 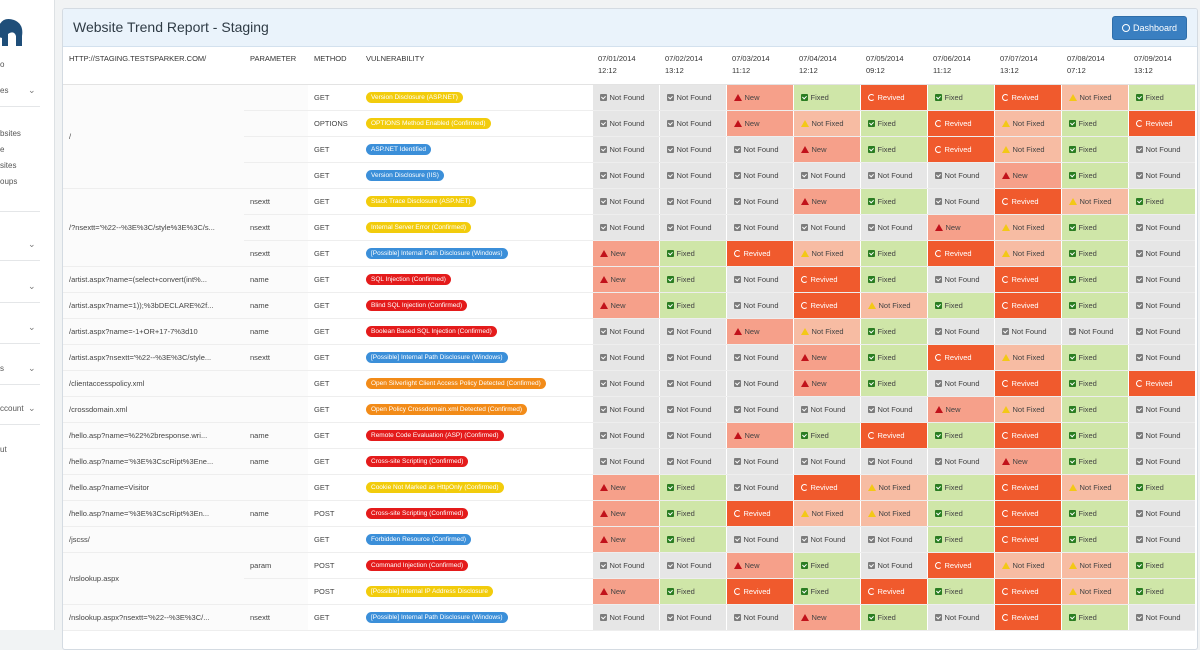 What do you see at coordinates (1094, 65) in the screenshot?
I see `date-column-header: 07/08/2014 07:12` at bounding box center [1094, 65].